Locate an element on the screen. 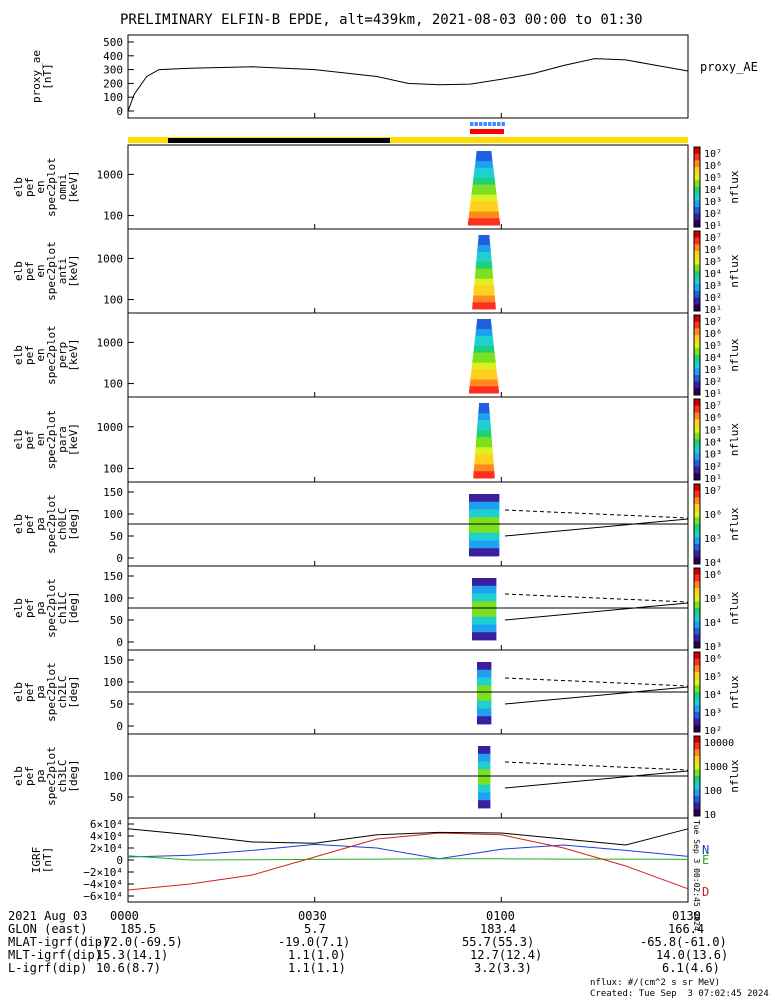  ylabel-anti-0: elb is located at coordinates (18, 271).